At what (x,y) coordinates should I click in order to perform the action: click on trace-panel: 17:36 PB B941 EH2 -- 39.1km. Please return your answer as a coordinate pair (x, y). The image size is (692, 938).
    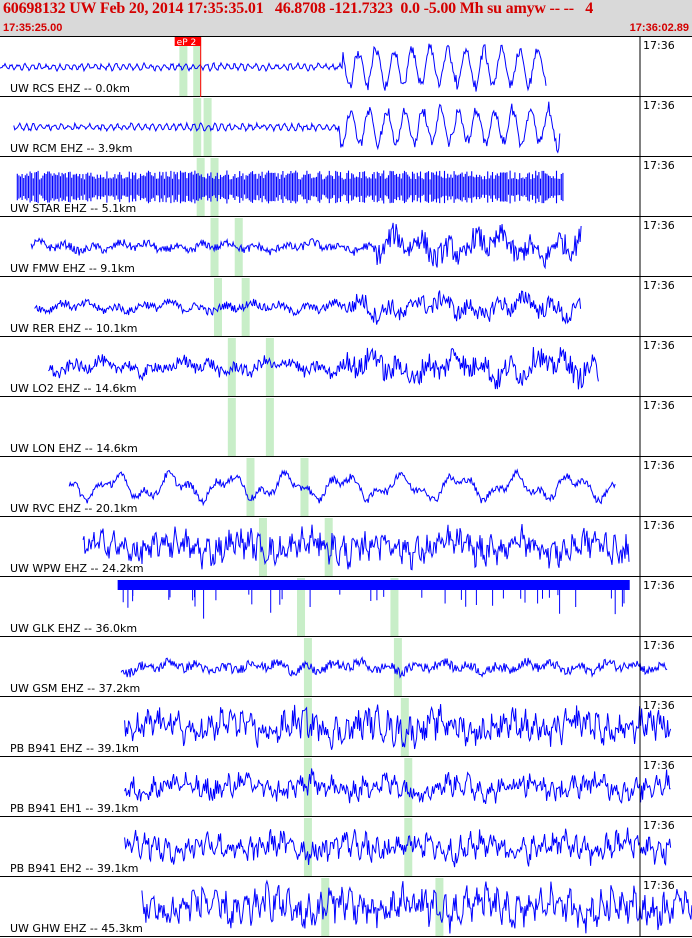
    Looking at the image, I should click on (346, 847).